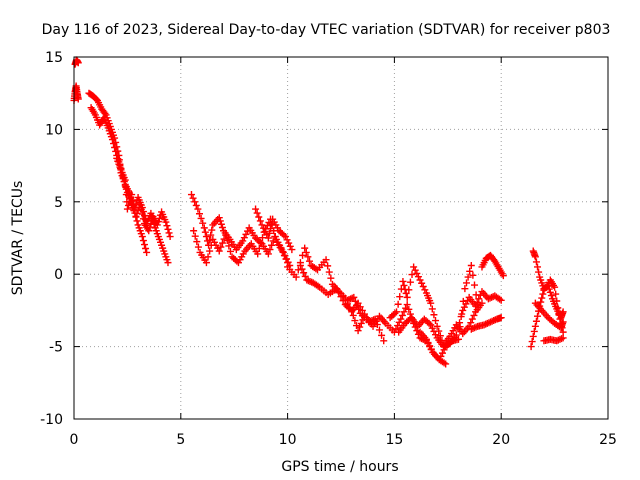 The width and height of the screenshot is (640, 480). What do you see at coordinates (274, 229) in the screenshot?
I see `series-s8` at bounding box center [274, 229].